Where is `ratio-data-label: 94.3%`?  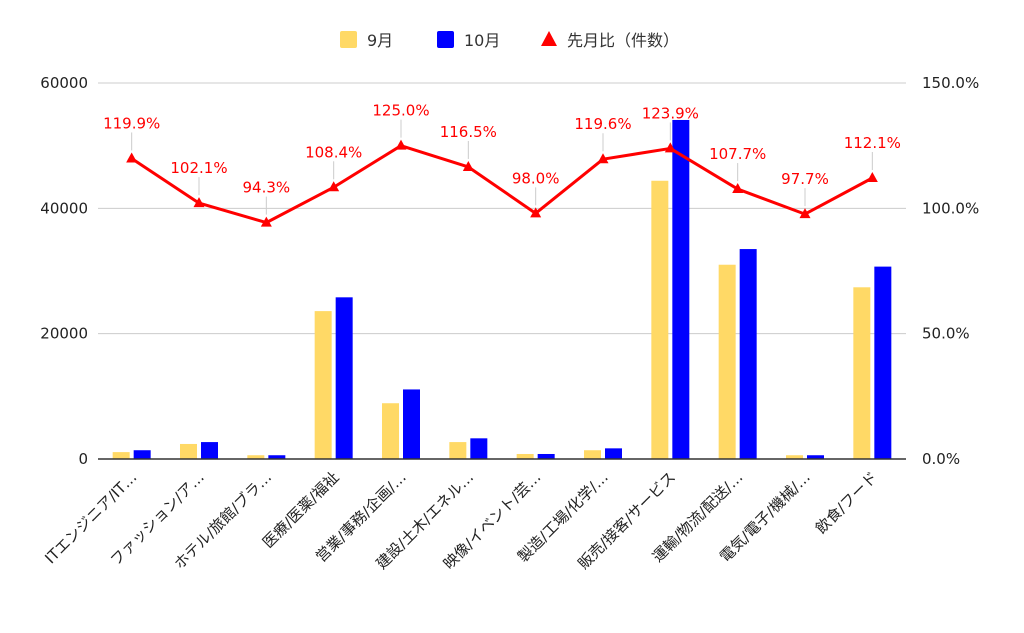
ratio-data-label: 94.3% is located at coordinates (267, 188).